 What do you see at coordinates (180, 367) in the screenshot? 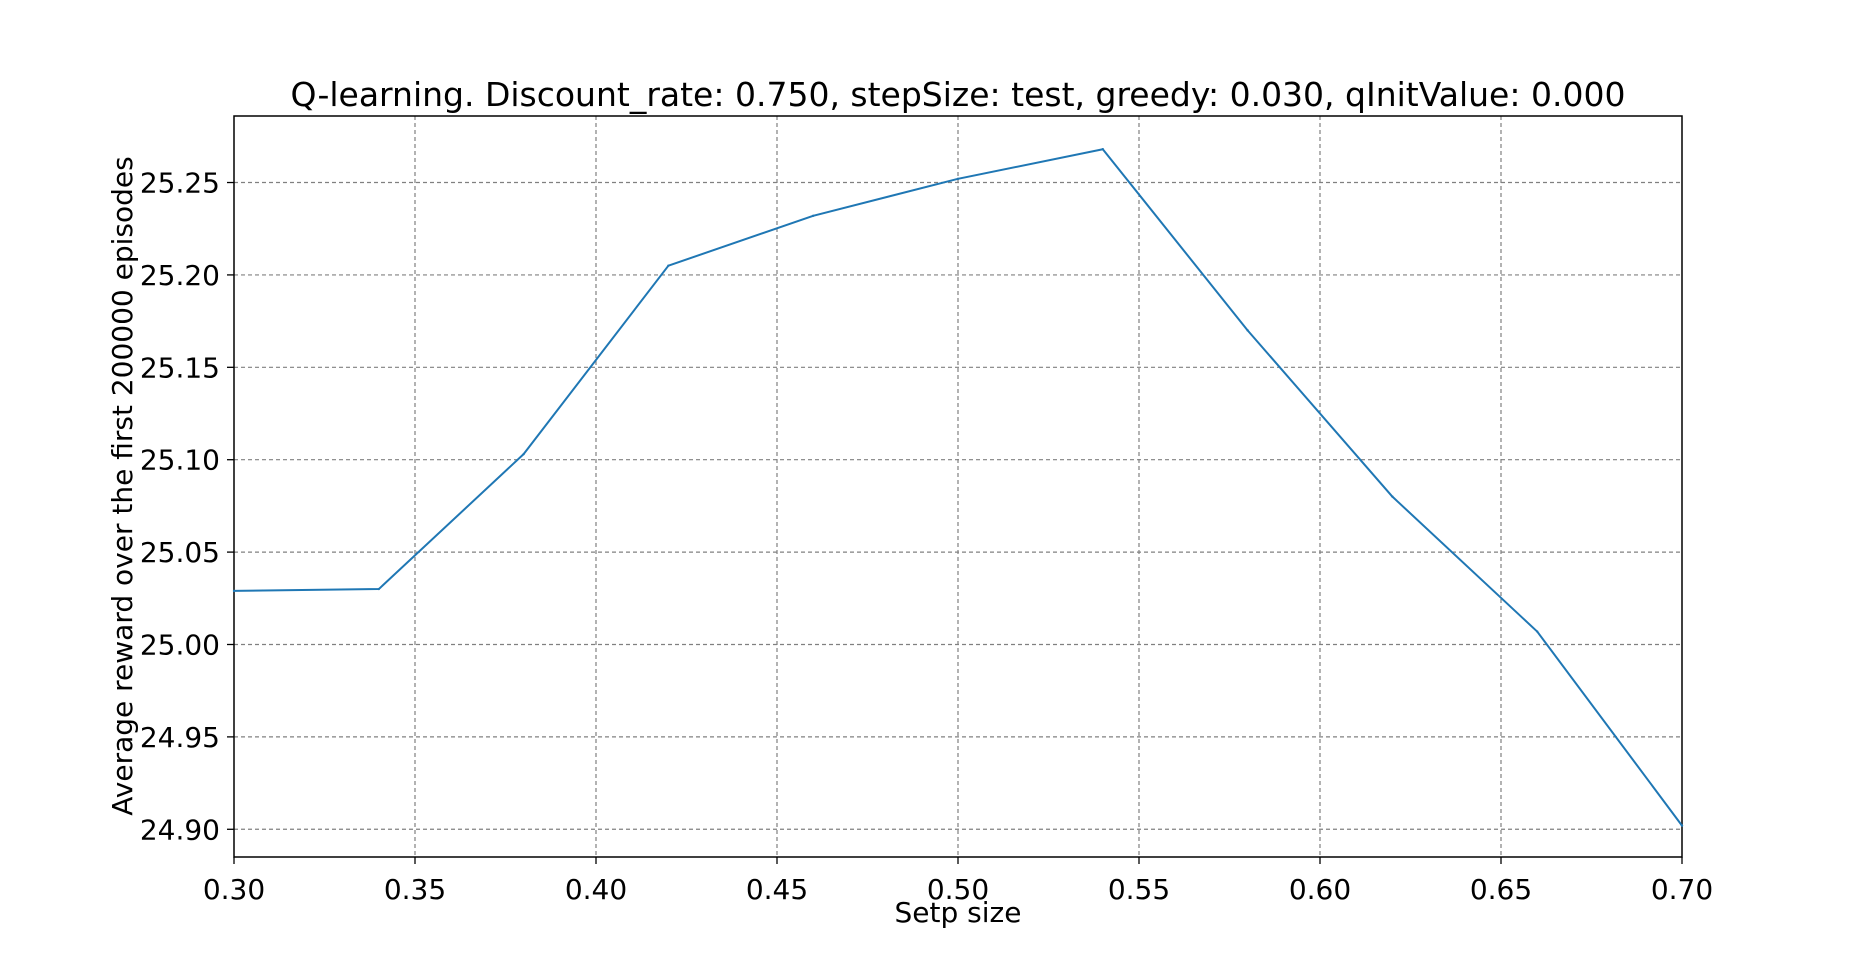
I see `y-tick-label: 25.15` at bounding box center [180, 367].